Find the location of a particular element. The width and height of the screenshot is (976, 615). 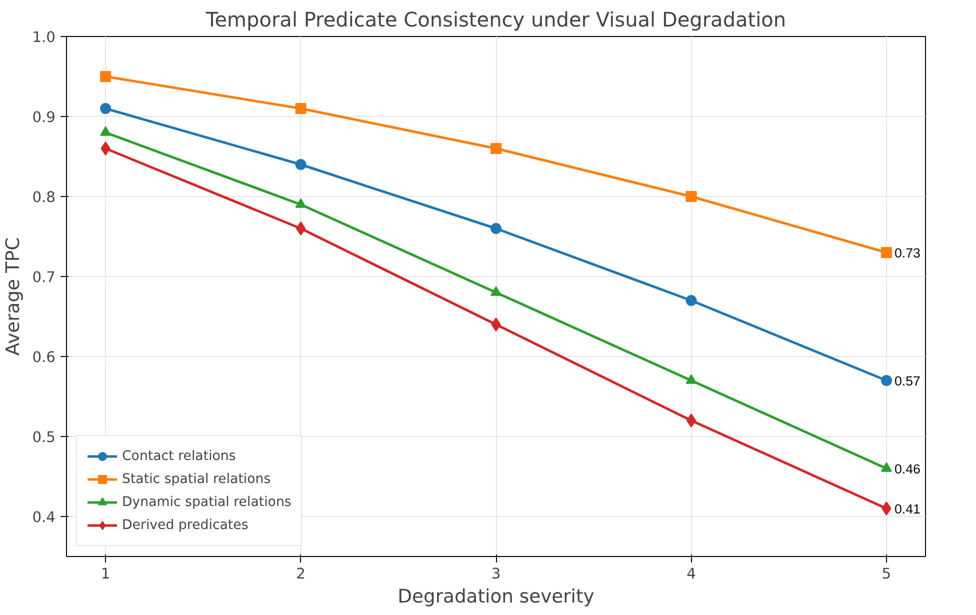

chart-title: Temporal Predicate Consistency under Visual Degradation is located at coordinates (495, 20).